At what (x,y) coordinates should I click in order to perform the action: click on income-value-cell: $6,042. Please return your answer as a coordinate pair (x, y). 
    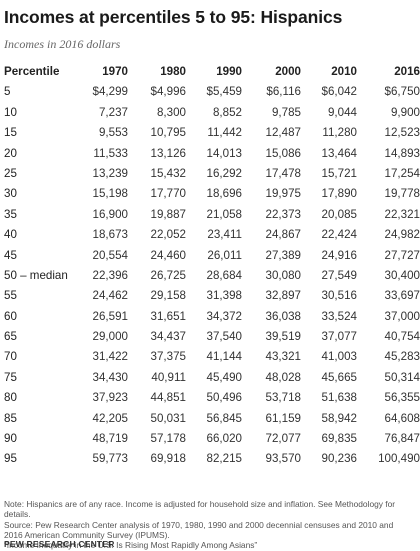
    Looking at the image, I should click on (339, 92).